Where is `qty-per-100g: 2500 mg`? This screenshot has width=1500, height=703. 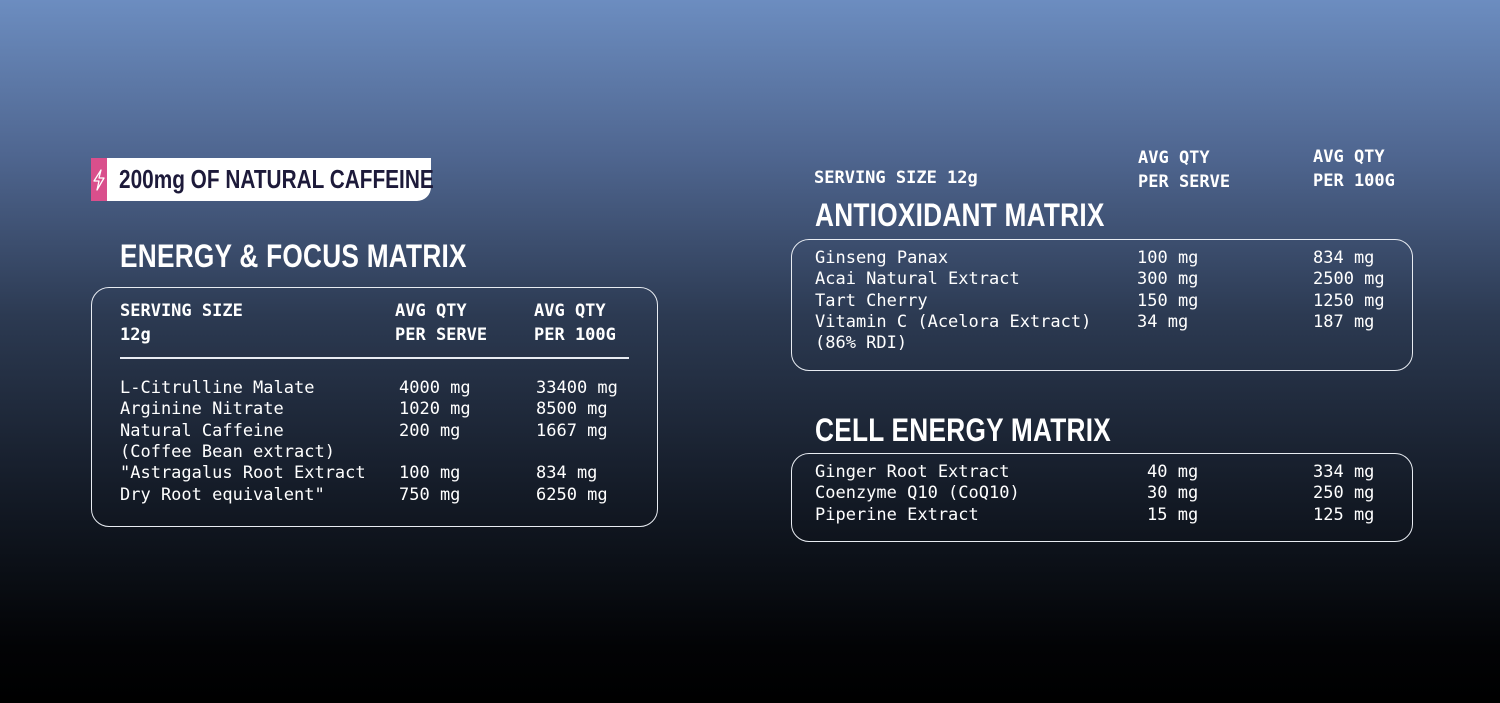
qty-per-100g: 2500 mg is located at coordinates (1349, 279).